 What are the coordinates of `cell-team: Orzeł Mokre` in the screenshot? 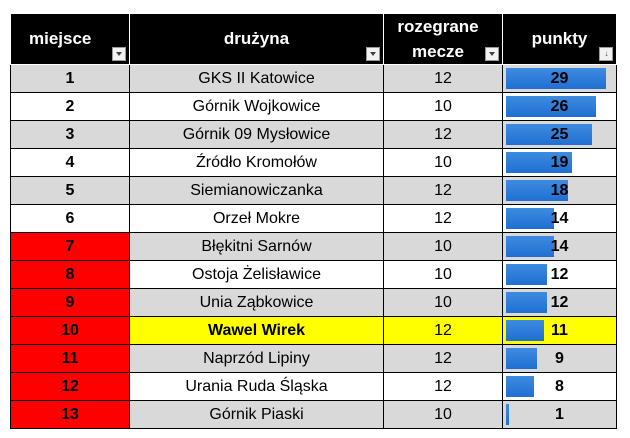 It's located at (256, 218).